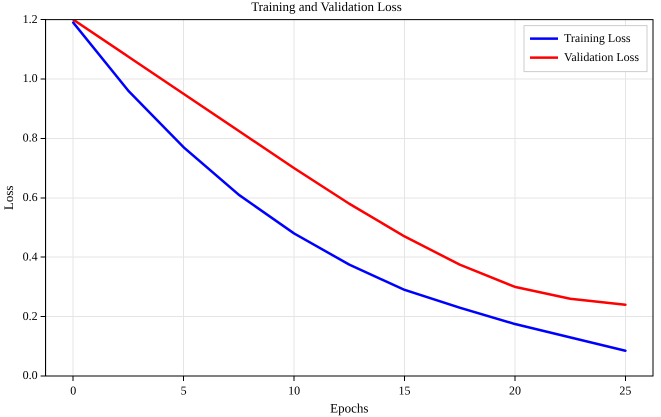  I want to click on y-tick-label: 1.2, so click(30, 19).